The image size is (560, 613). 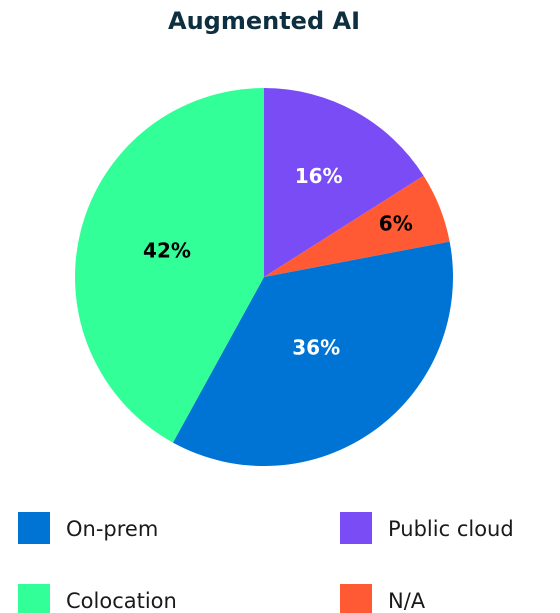 I want to click on legend-label: On-prem, so click(x=112, y=529).